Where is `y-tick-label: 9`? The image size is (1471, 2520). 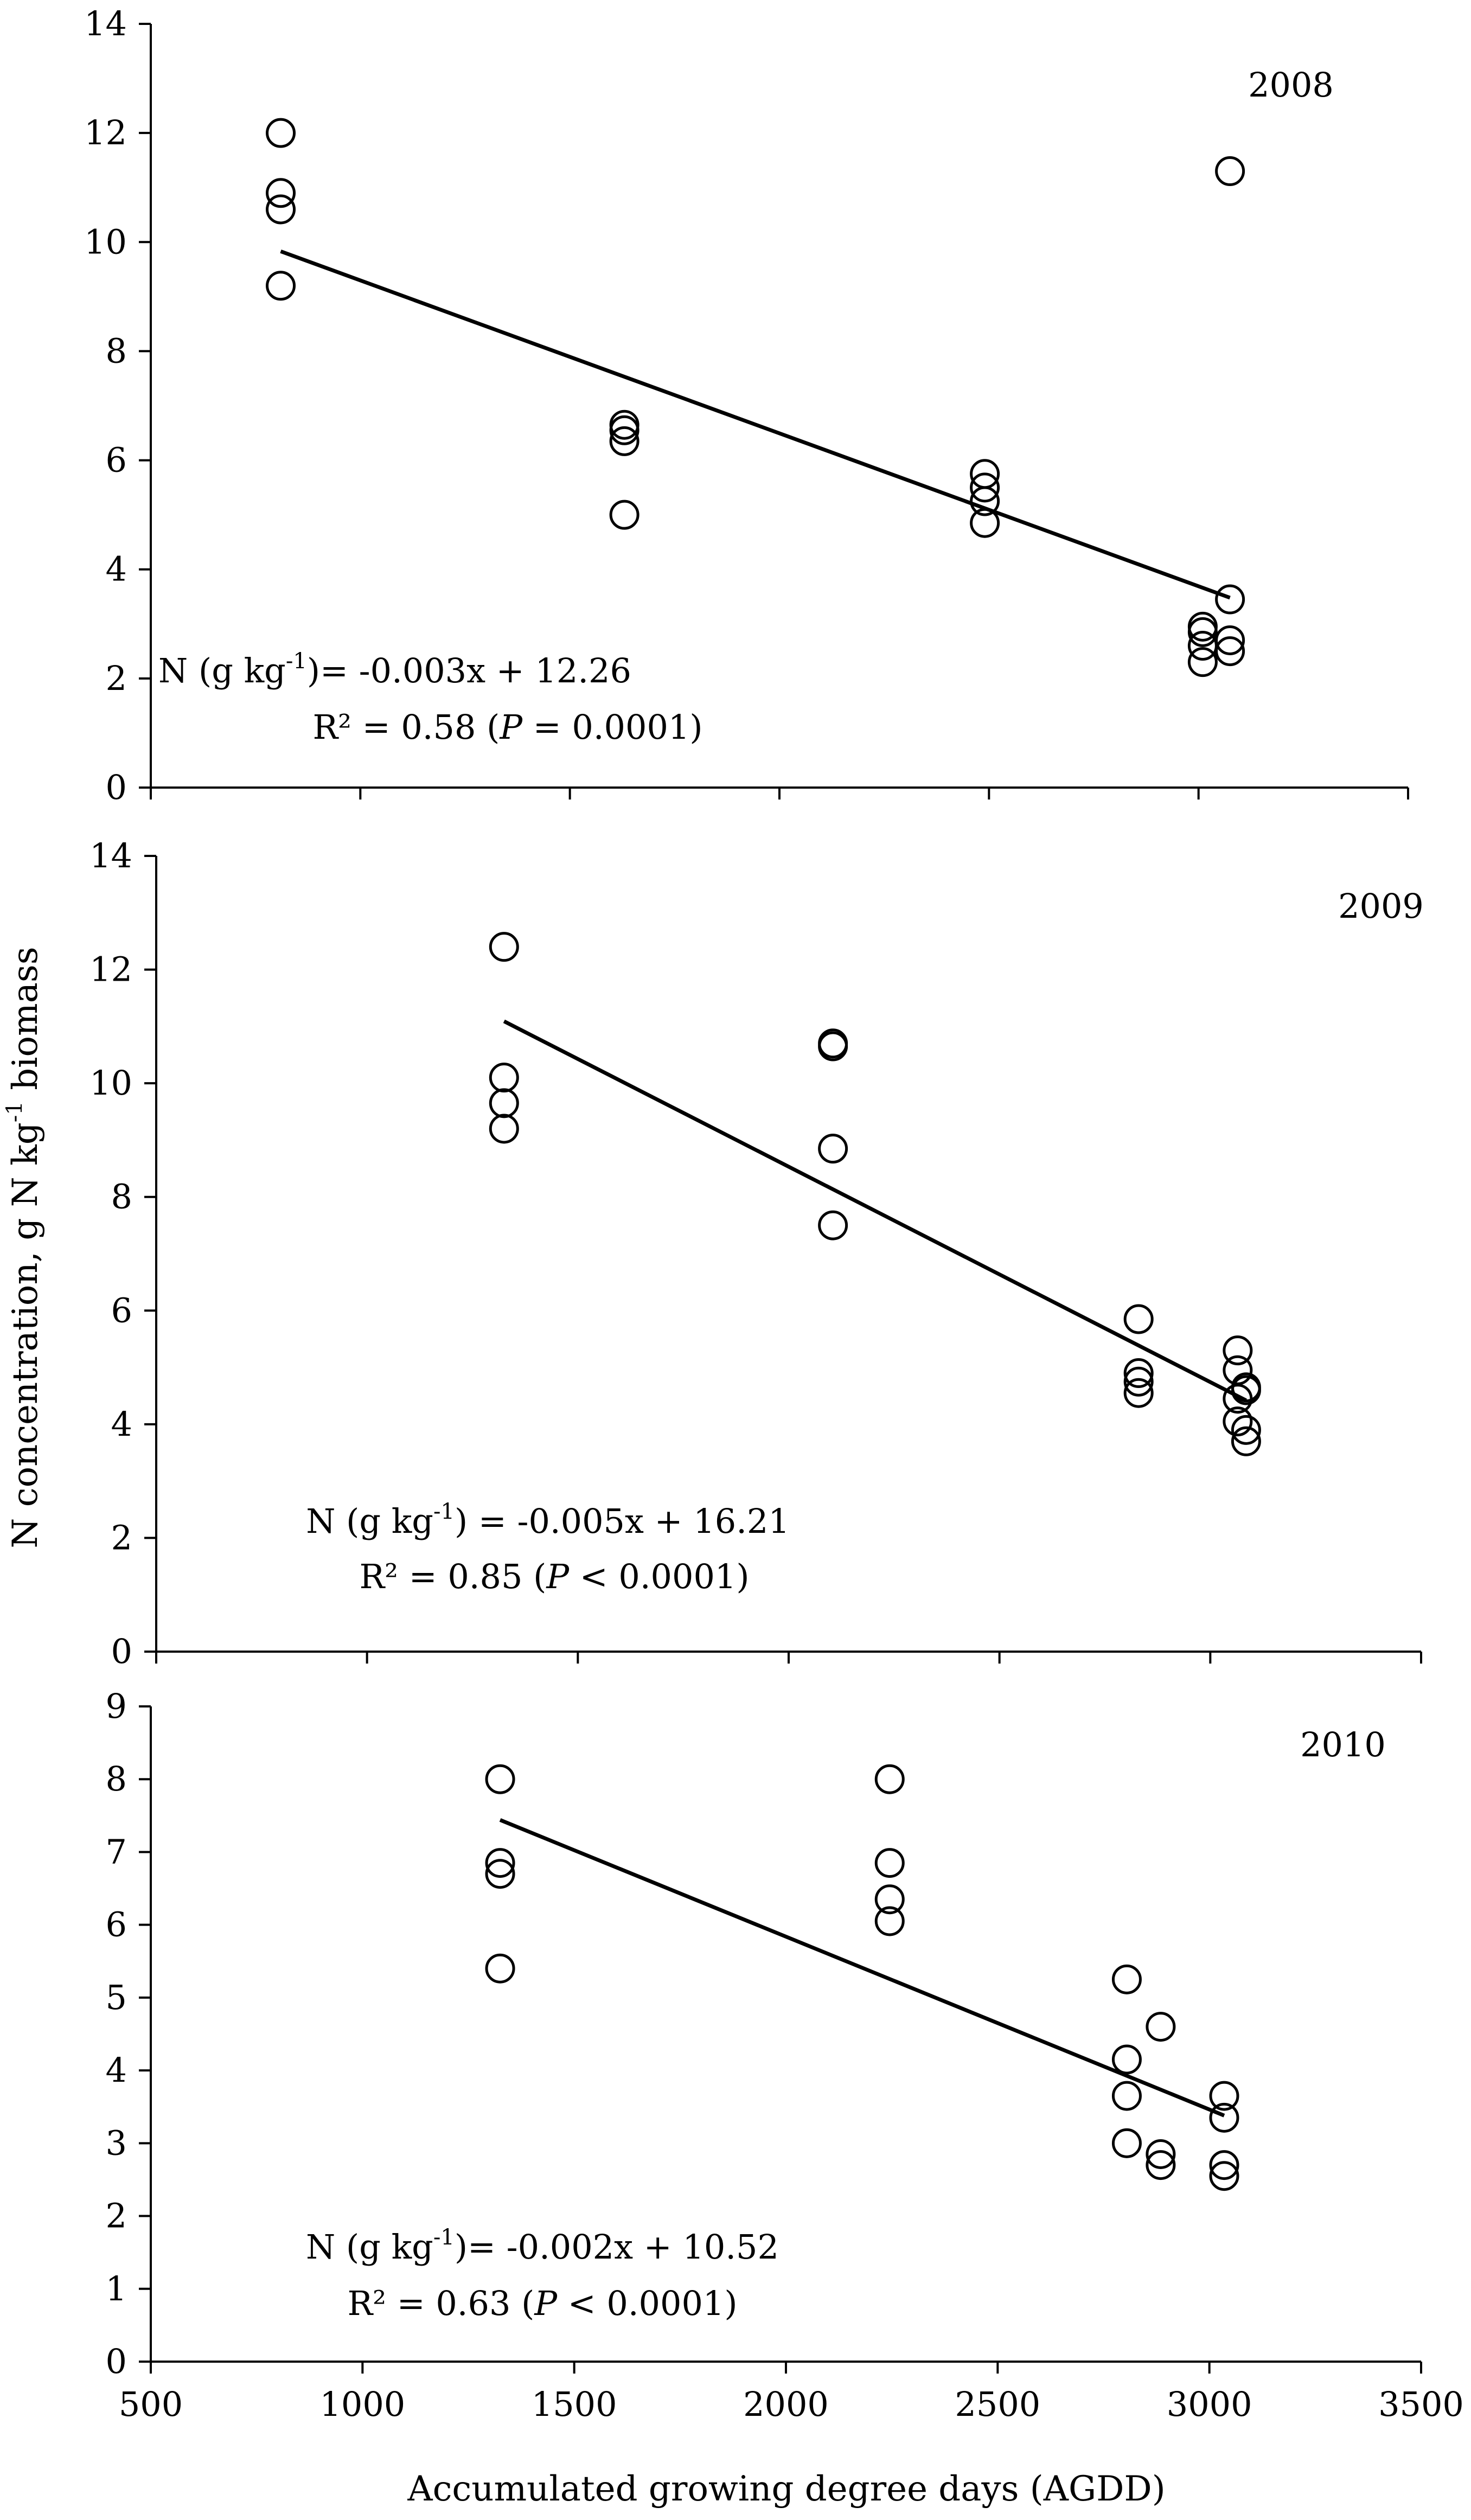
y-tick-label: 9 is located at coordinates (116, 1706).